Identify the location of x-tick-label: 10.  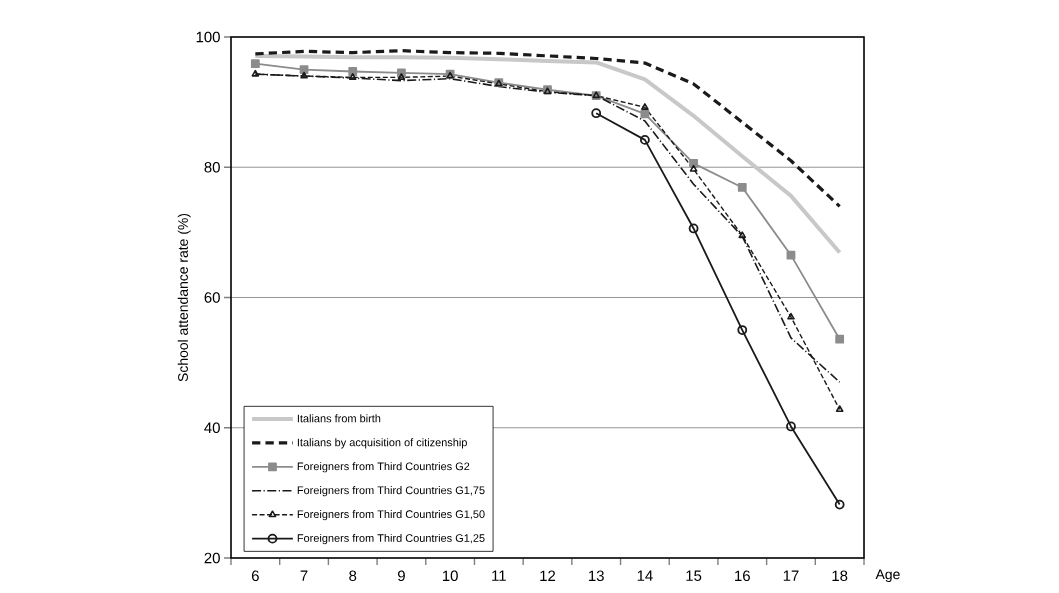
(450, 576).